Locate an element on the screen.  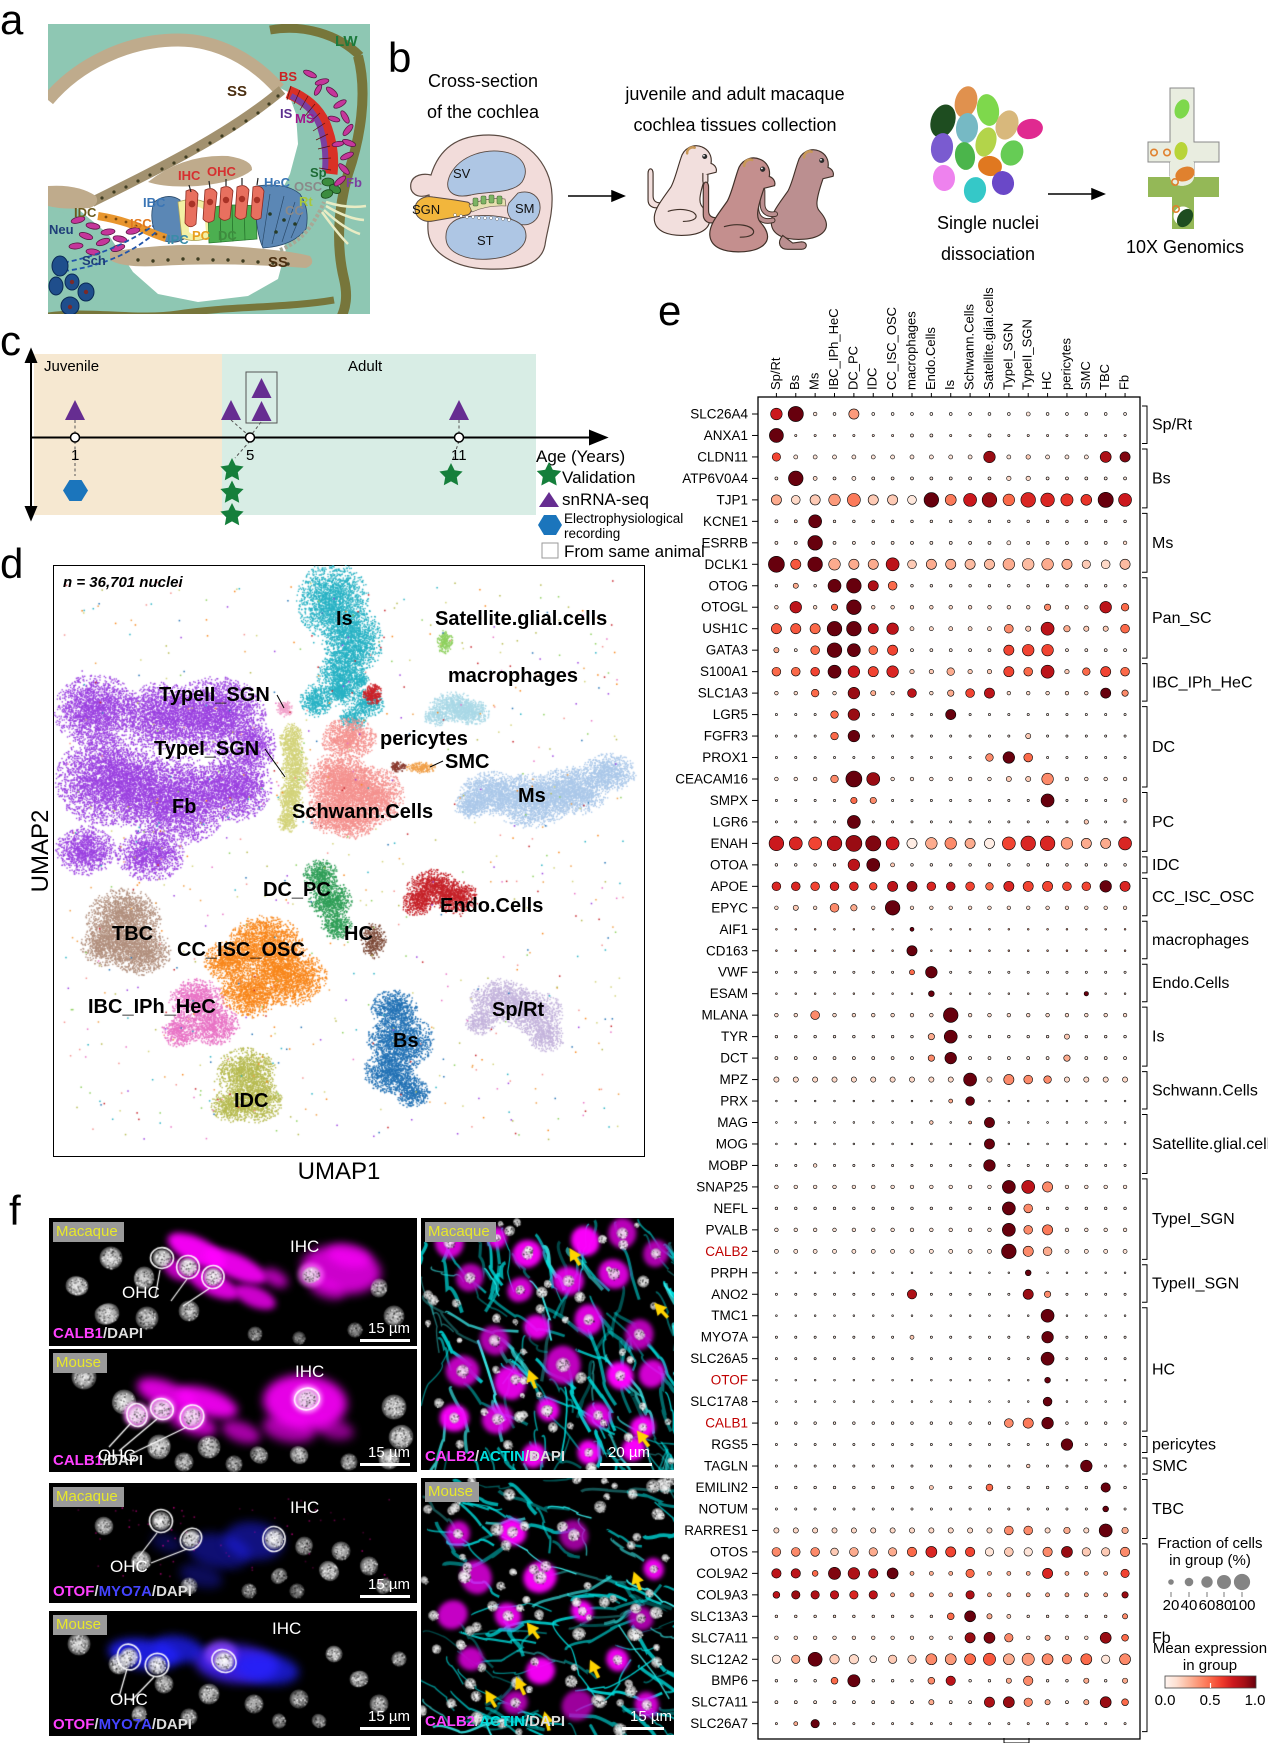
svg-text: CD163 is located at coordinates (727, 950).